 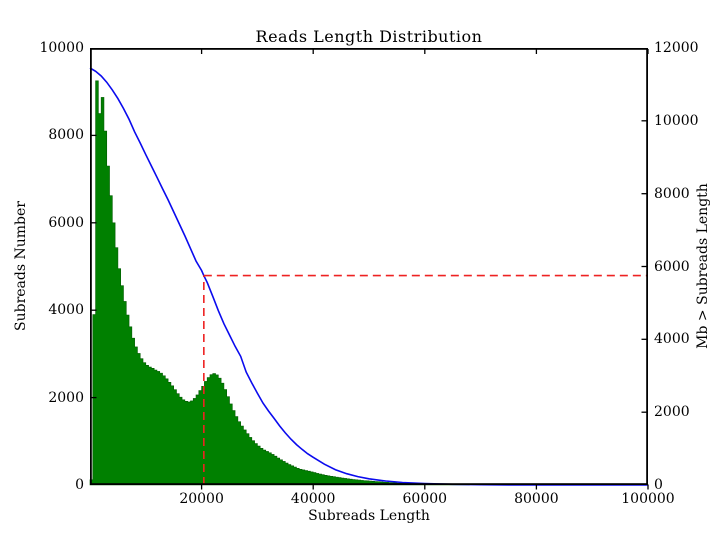 What do you see at coordinates (61, 48) in the screenshot?
I see `y-left-tick-label: 10000` at bounding box center [61, 48].